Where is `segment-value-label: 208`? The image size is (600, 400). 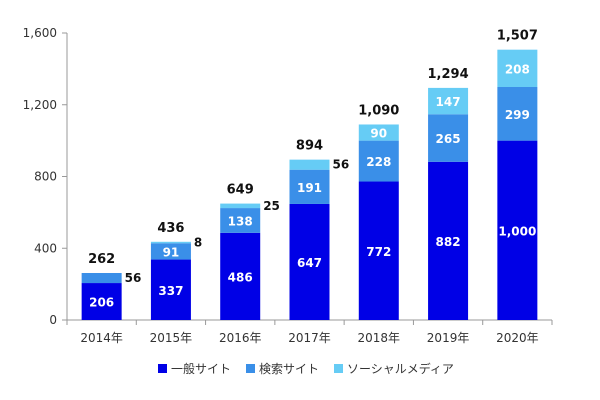 segment-value-label: 208 is located at coordinates (517, 69).